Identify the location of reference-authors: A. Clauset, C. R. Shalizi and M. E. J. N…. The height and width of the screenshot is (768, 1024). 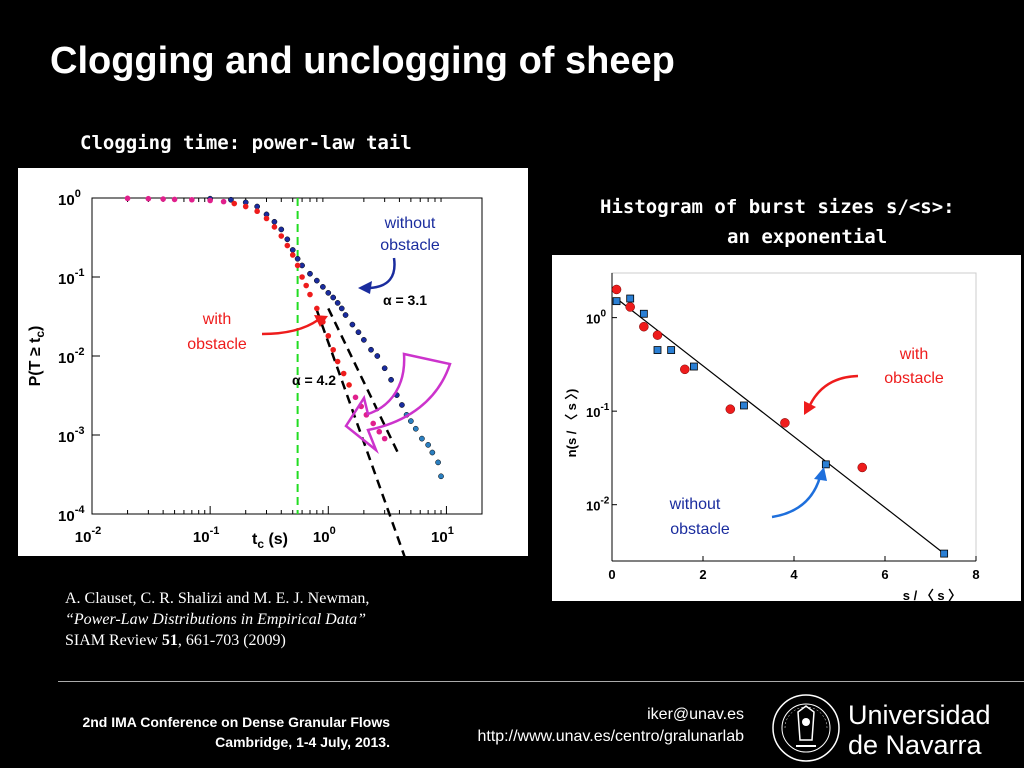
(217, 598).